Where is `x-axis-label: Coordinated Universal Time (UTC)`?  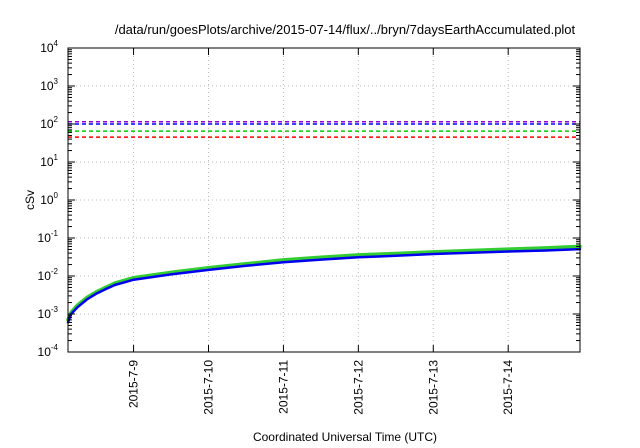 x-axis-label: Coordinated Universal Time (UTC) is located at coordinates (345, 437).